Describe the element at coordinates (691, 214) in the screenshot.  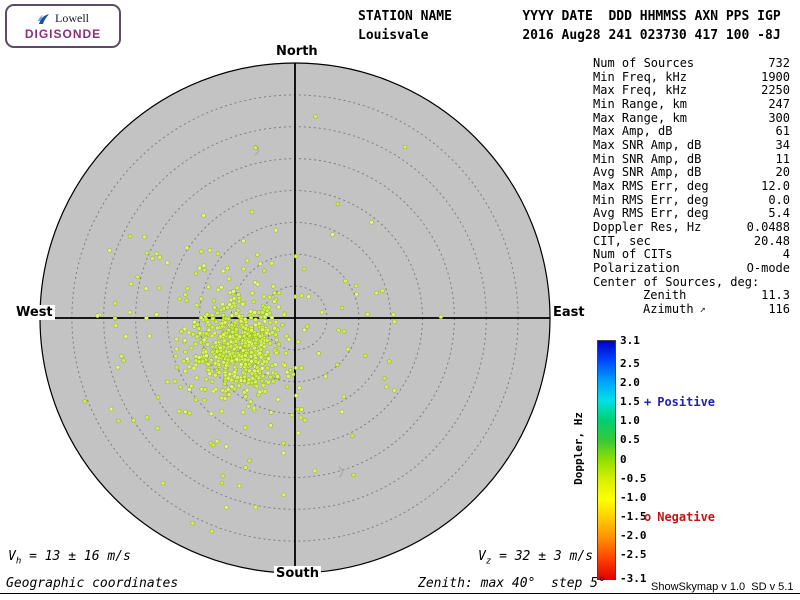
I see `stat-row: Avg RMS Err, deg 5.4` at that location.